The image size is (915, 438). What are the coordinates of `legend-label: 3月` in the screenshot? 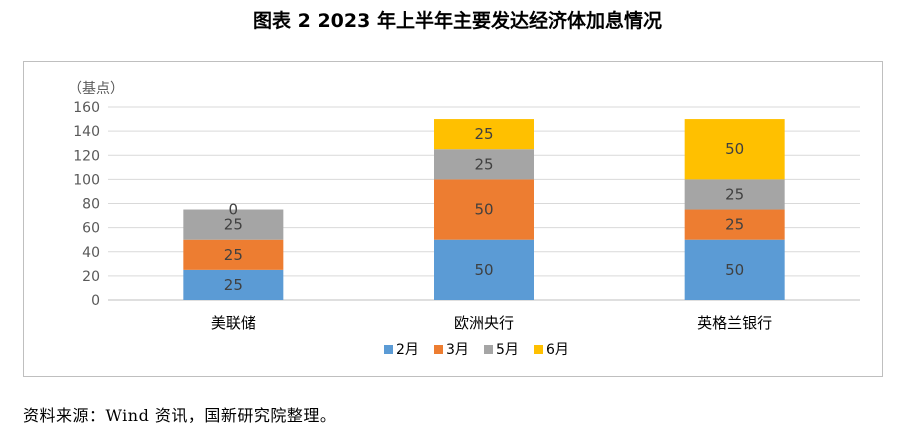 It's located at (457, 350).